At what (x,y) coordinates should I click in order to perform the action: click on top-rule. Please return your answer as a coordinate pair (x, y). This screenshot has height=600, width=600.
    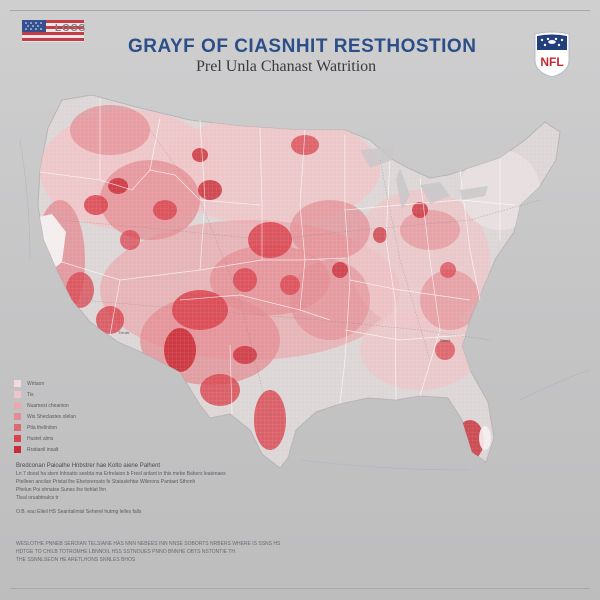
    Looking at the image, I should click on (300, 10).